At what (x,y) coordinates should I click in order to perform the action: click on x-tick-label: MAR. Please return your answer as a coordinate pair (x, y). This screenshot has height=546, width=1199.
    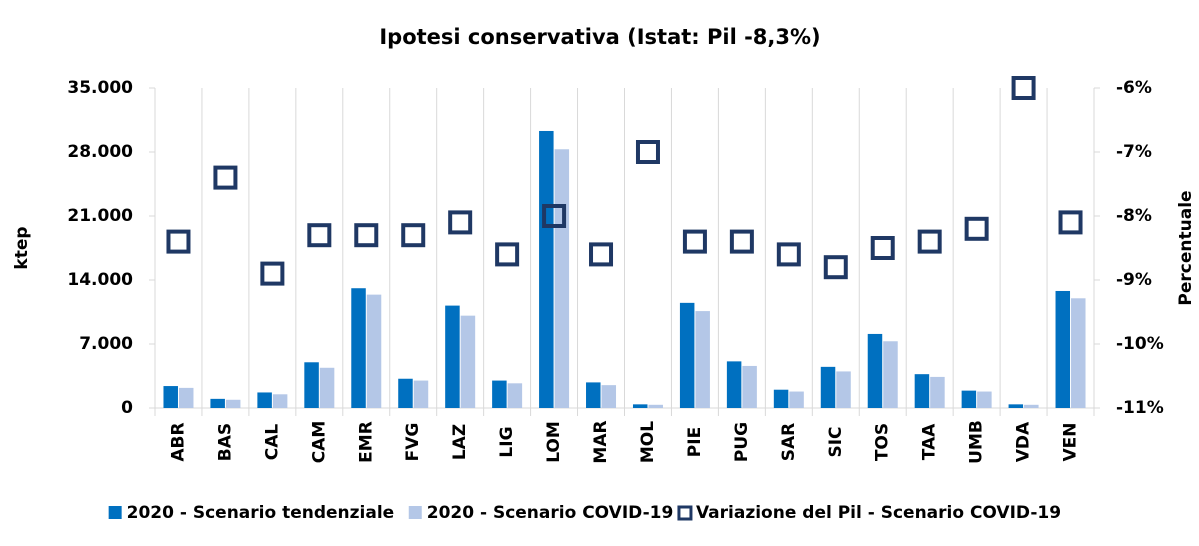
    Looking at the image, I should click on (601, 441).